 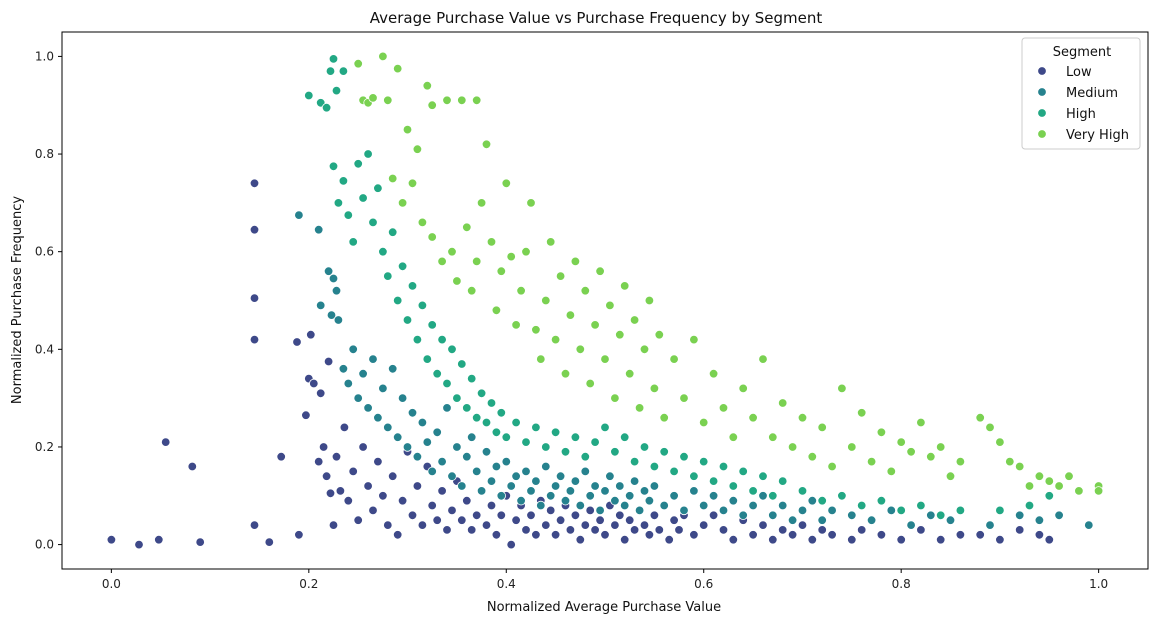 What do you see at coordinates (1092, 93) in the screenshot?
I see `legend-label: Medium` at bounding box center [1092, 93].